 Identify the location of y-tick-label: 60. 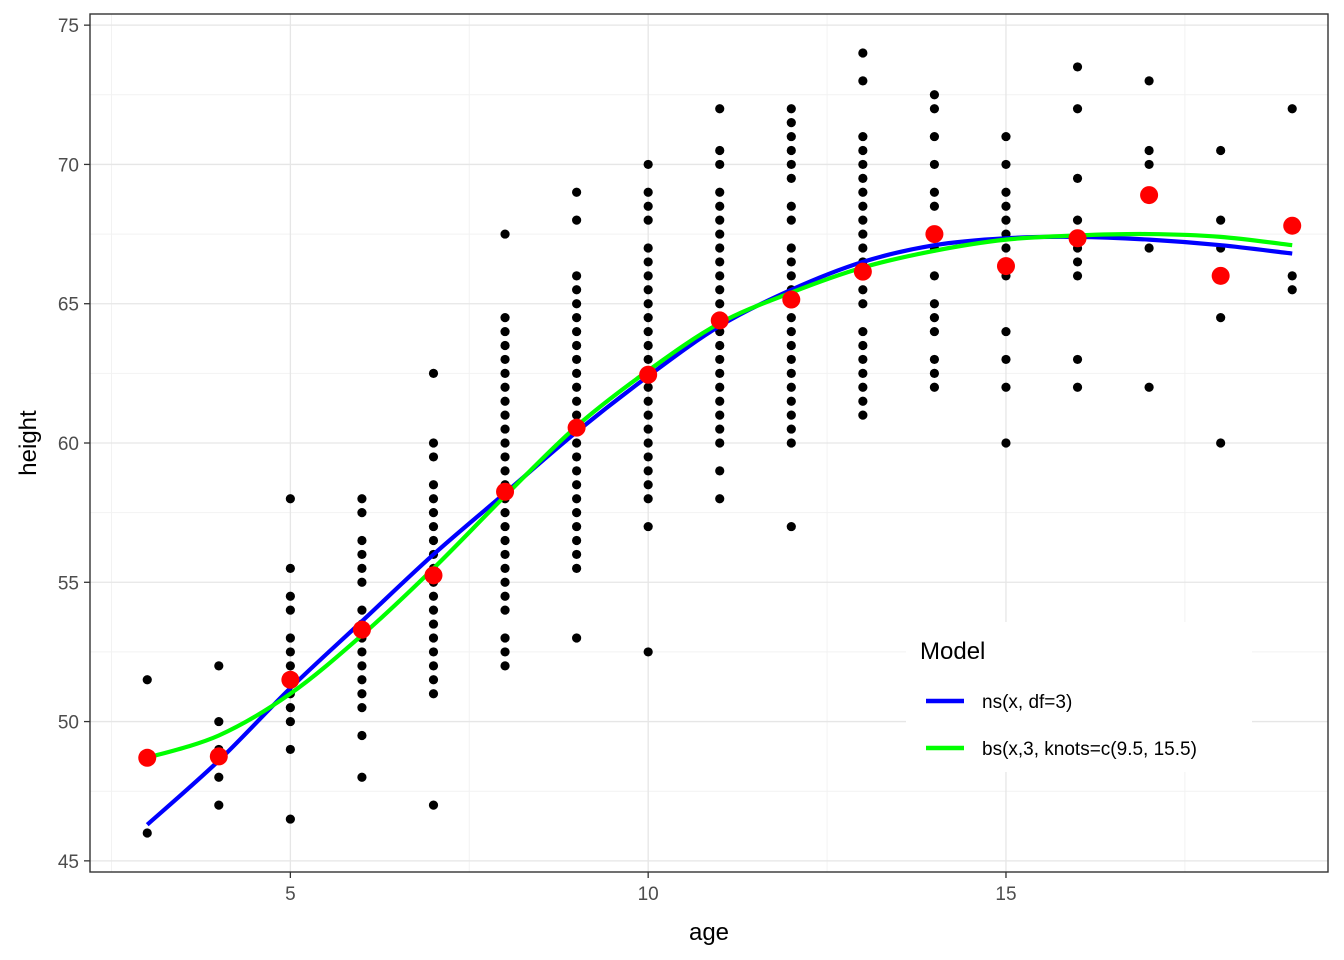
(68, 444).